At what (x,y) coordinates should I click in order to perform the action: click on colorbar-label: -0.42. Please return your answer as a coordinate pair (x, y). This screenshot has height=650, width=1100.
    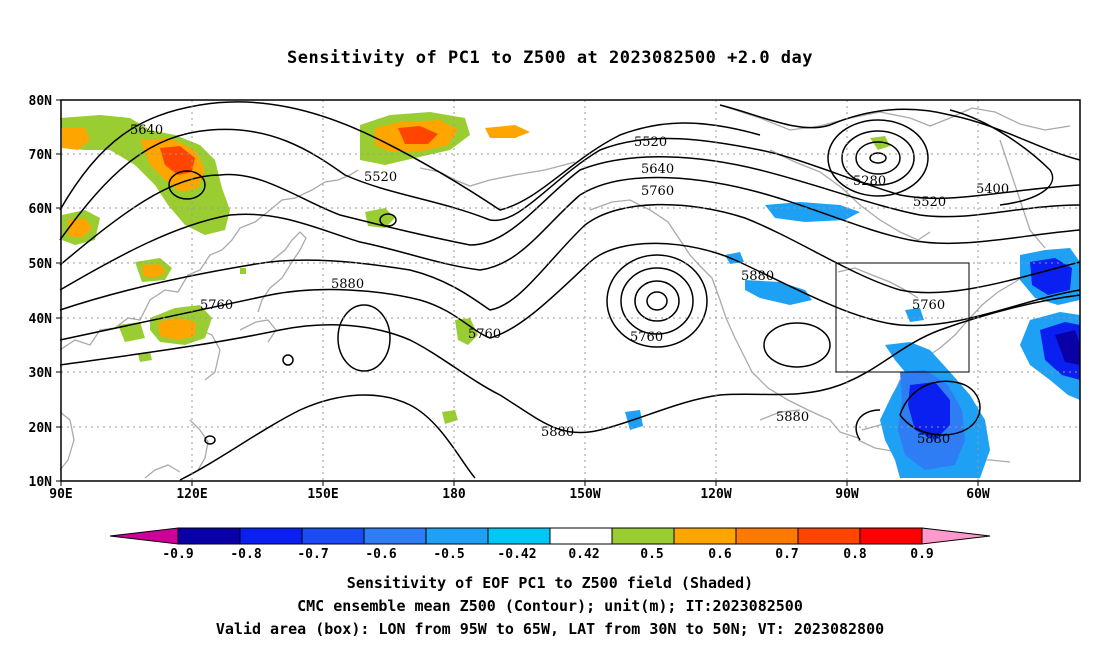
    Looking at the image, I should click on (516, 554).